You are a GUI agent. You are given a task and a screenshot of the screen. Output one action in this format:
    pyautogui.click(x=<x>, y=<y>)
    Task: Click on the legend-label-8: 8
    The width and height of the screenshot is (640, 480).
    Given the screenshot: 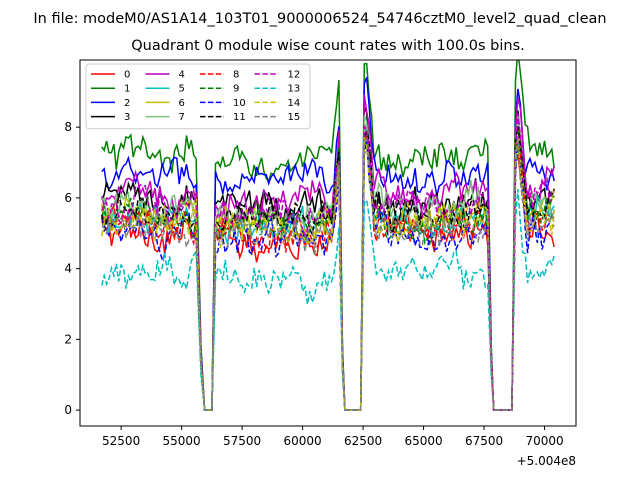 What is the action you would take?
    pyautogui.click(x=236, y=75)
    